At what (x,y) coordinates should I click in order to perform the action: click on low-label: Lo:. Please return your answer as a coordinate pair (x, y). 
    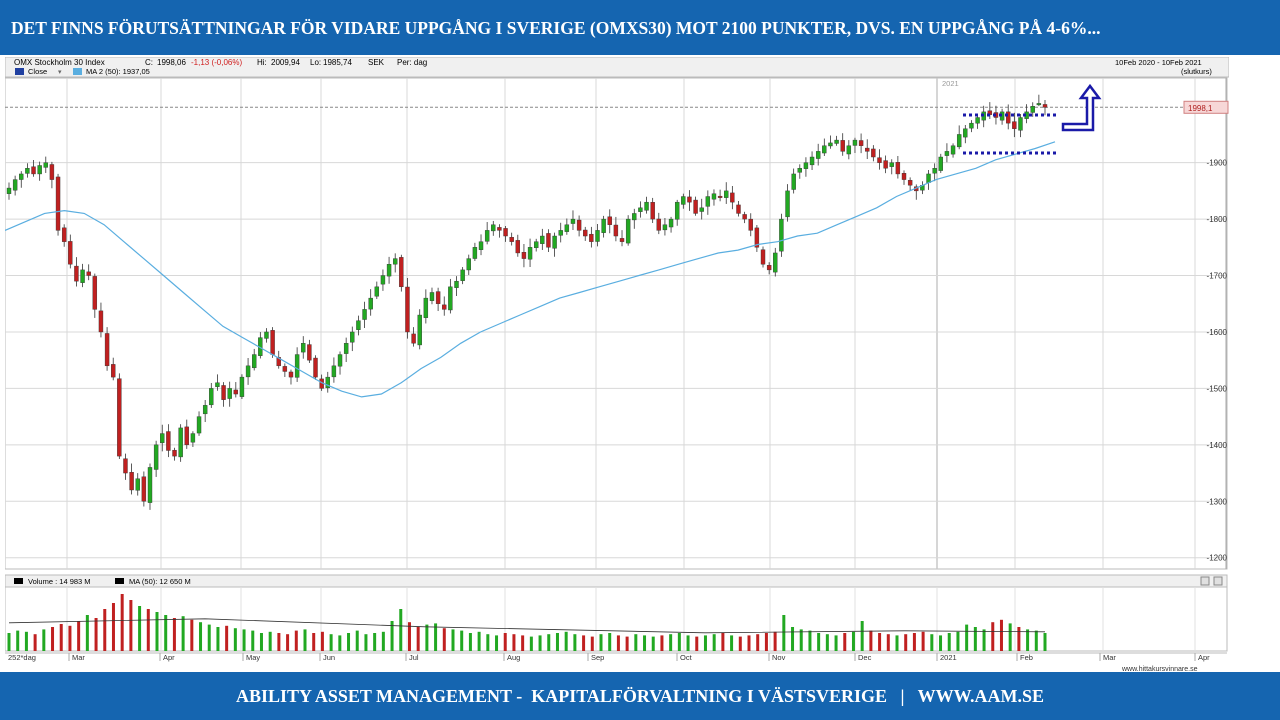
    Looking at the image, I should click on (315, 62).